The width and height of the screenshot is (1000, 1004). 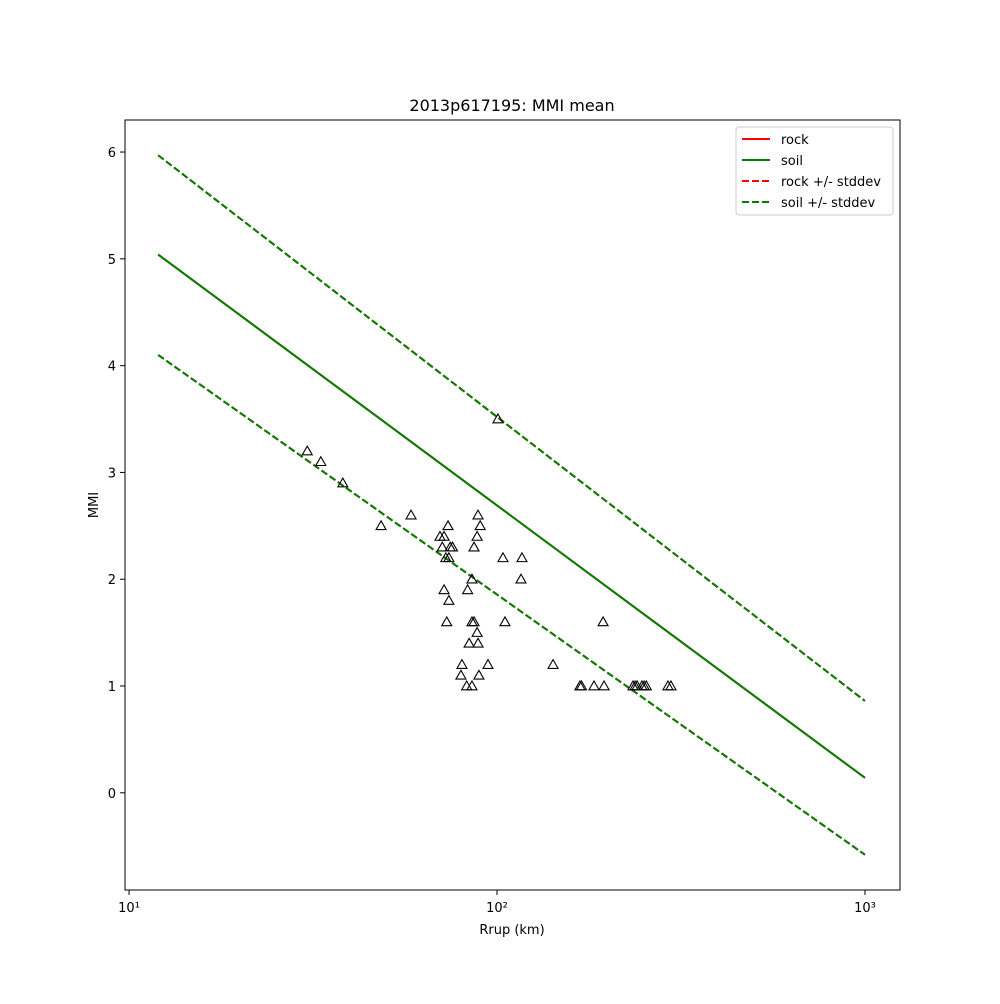 What do you see at coordinates (814, 171) in the screenshot?
I see `legend-box` at bounding box center [814, 171].